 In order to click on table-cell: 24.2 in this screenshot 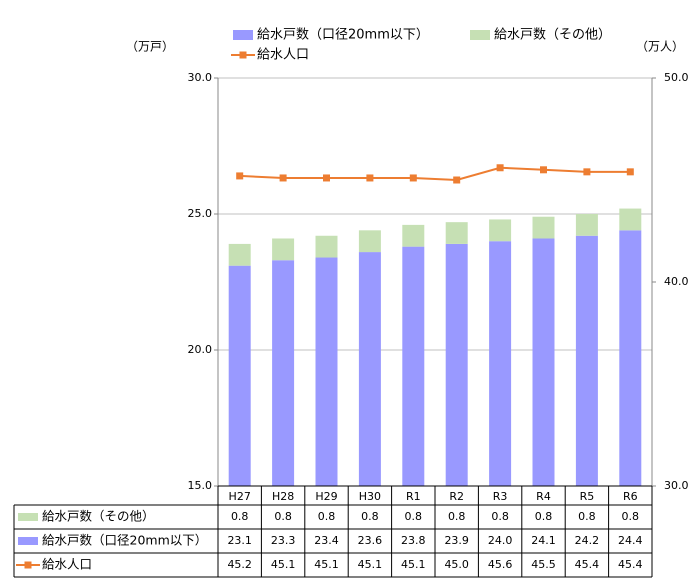, I will do `click(587, 540)`.